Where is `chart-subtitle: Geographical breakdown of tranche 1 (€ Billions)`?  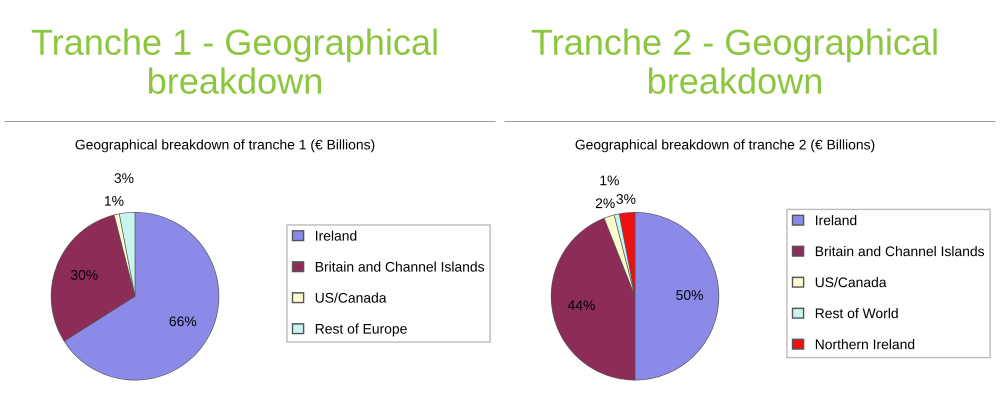
chart-subtitle: Geographical breakdown of tranche 1 (€ Billions) is located at coordinates (225, 145).